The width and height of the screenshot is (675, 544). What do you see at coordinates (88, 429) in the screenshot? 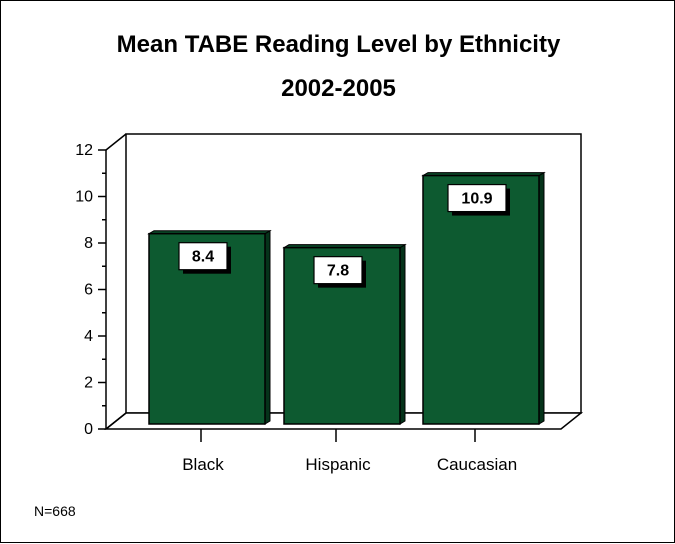
I see `y-tick-label-0: 0` at bounding box center [88, 429].